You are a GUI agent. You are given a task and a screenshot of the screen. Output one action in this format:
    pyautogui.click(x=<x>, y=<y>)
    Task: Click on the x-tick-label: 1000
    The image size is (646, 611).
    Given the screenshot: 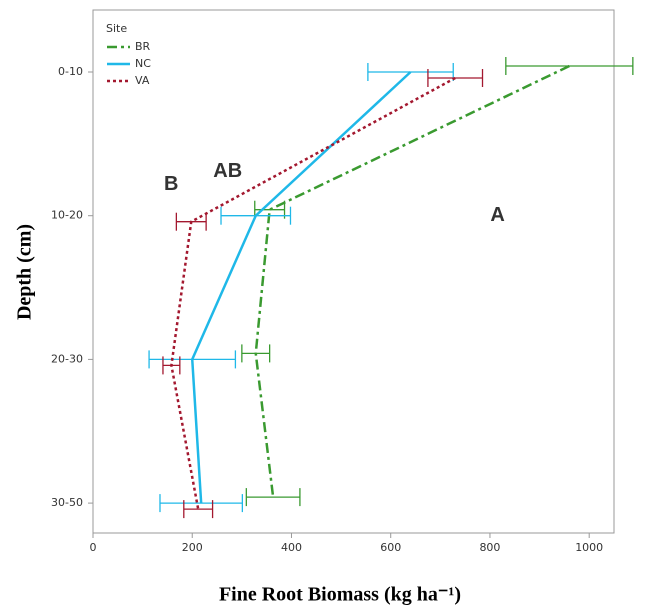 What is the action you would take?
    pyautogui.click(x=589, y=547)
    